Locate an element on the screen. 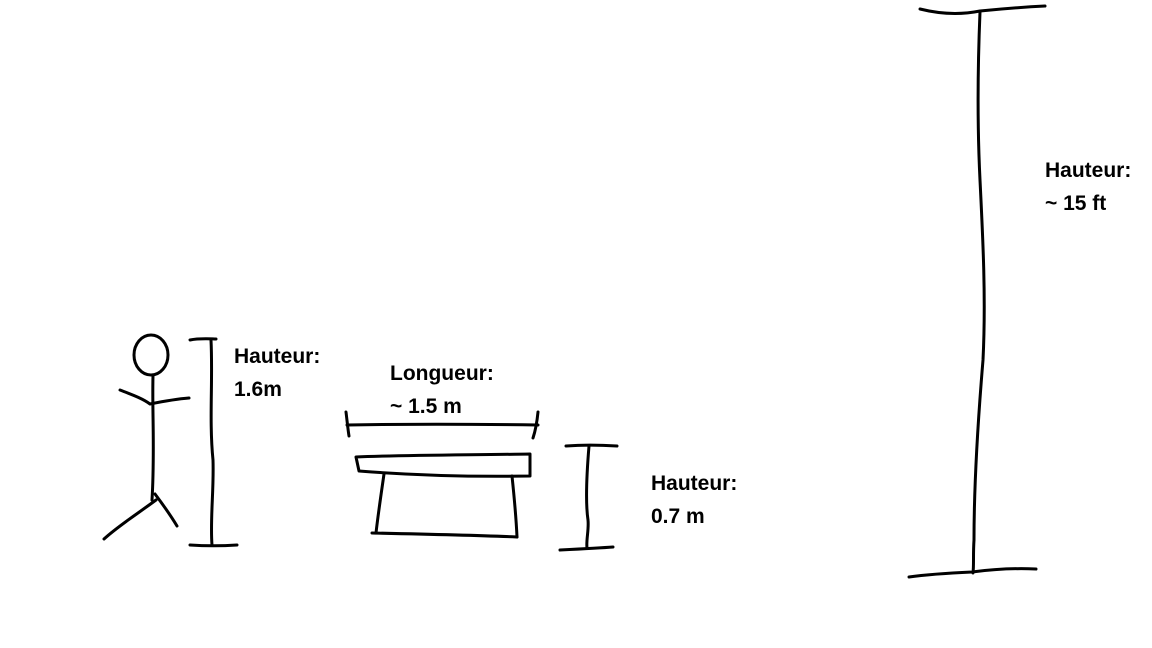  person-height-dimension is located at coordinates (213, 442).